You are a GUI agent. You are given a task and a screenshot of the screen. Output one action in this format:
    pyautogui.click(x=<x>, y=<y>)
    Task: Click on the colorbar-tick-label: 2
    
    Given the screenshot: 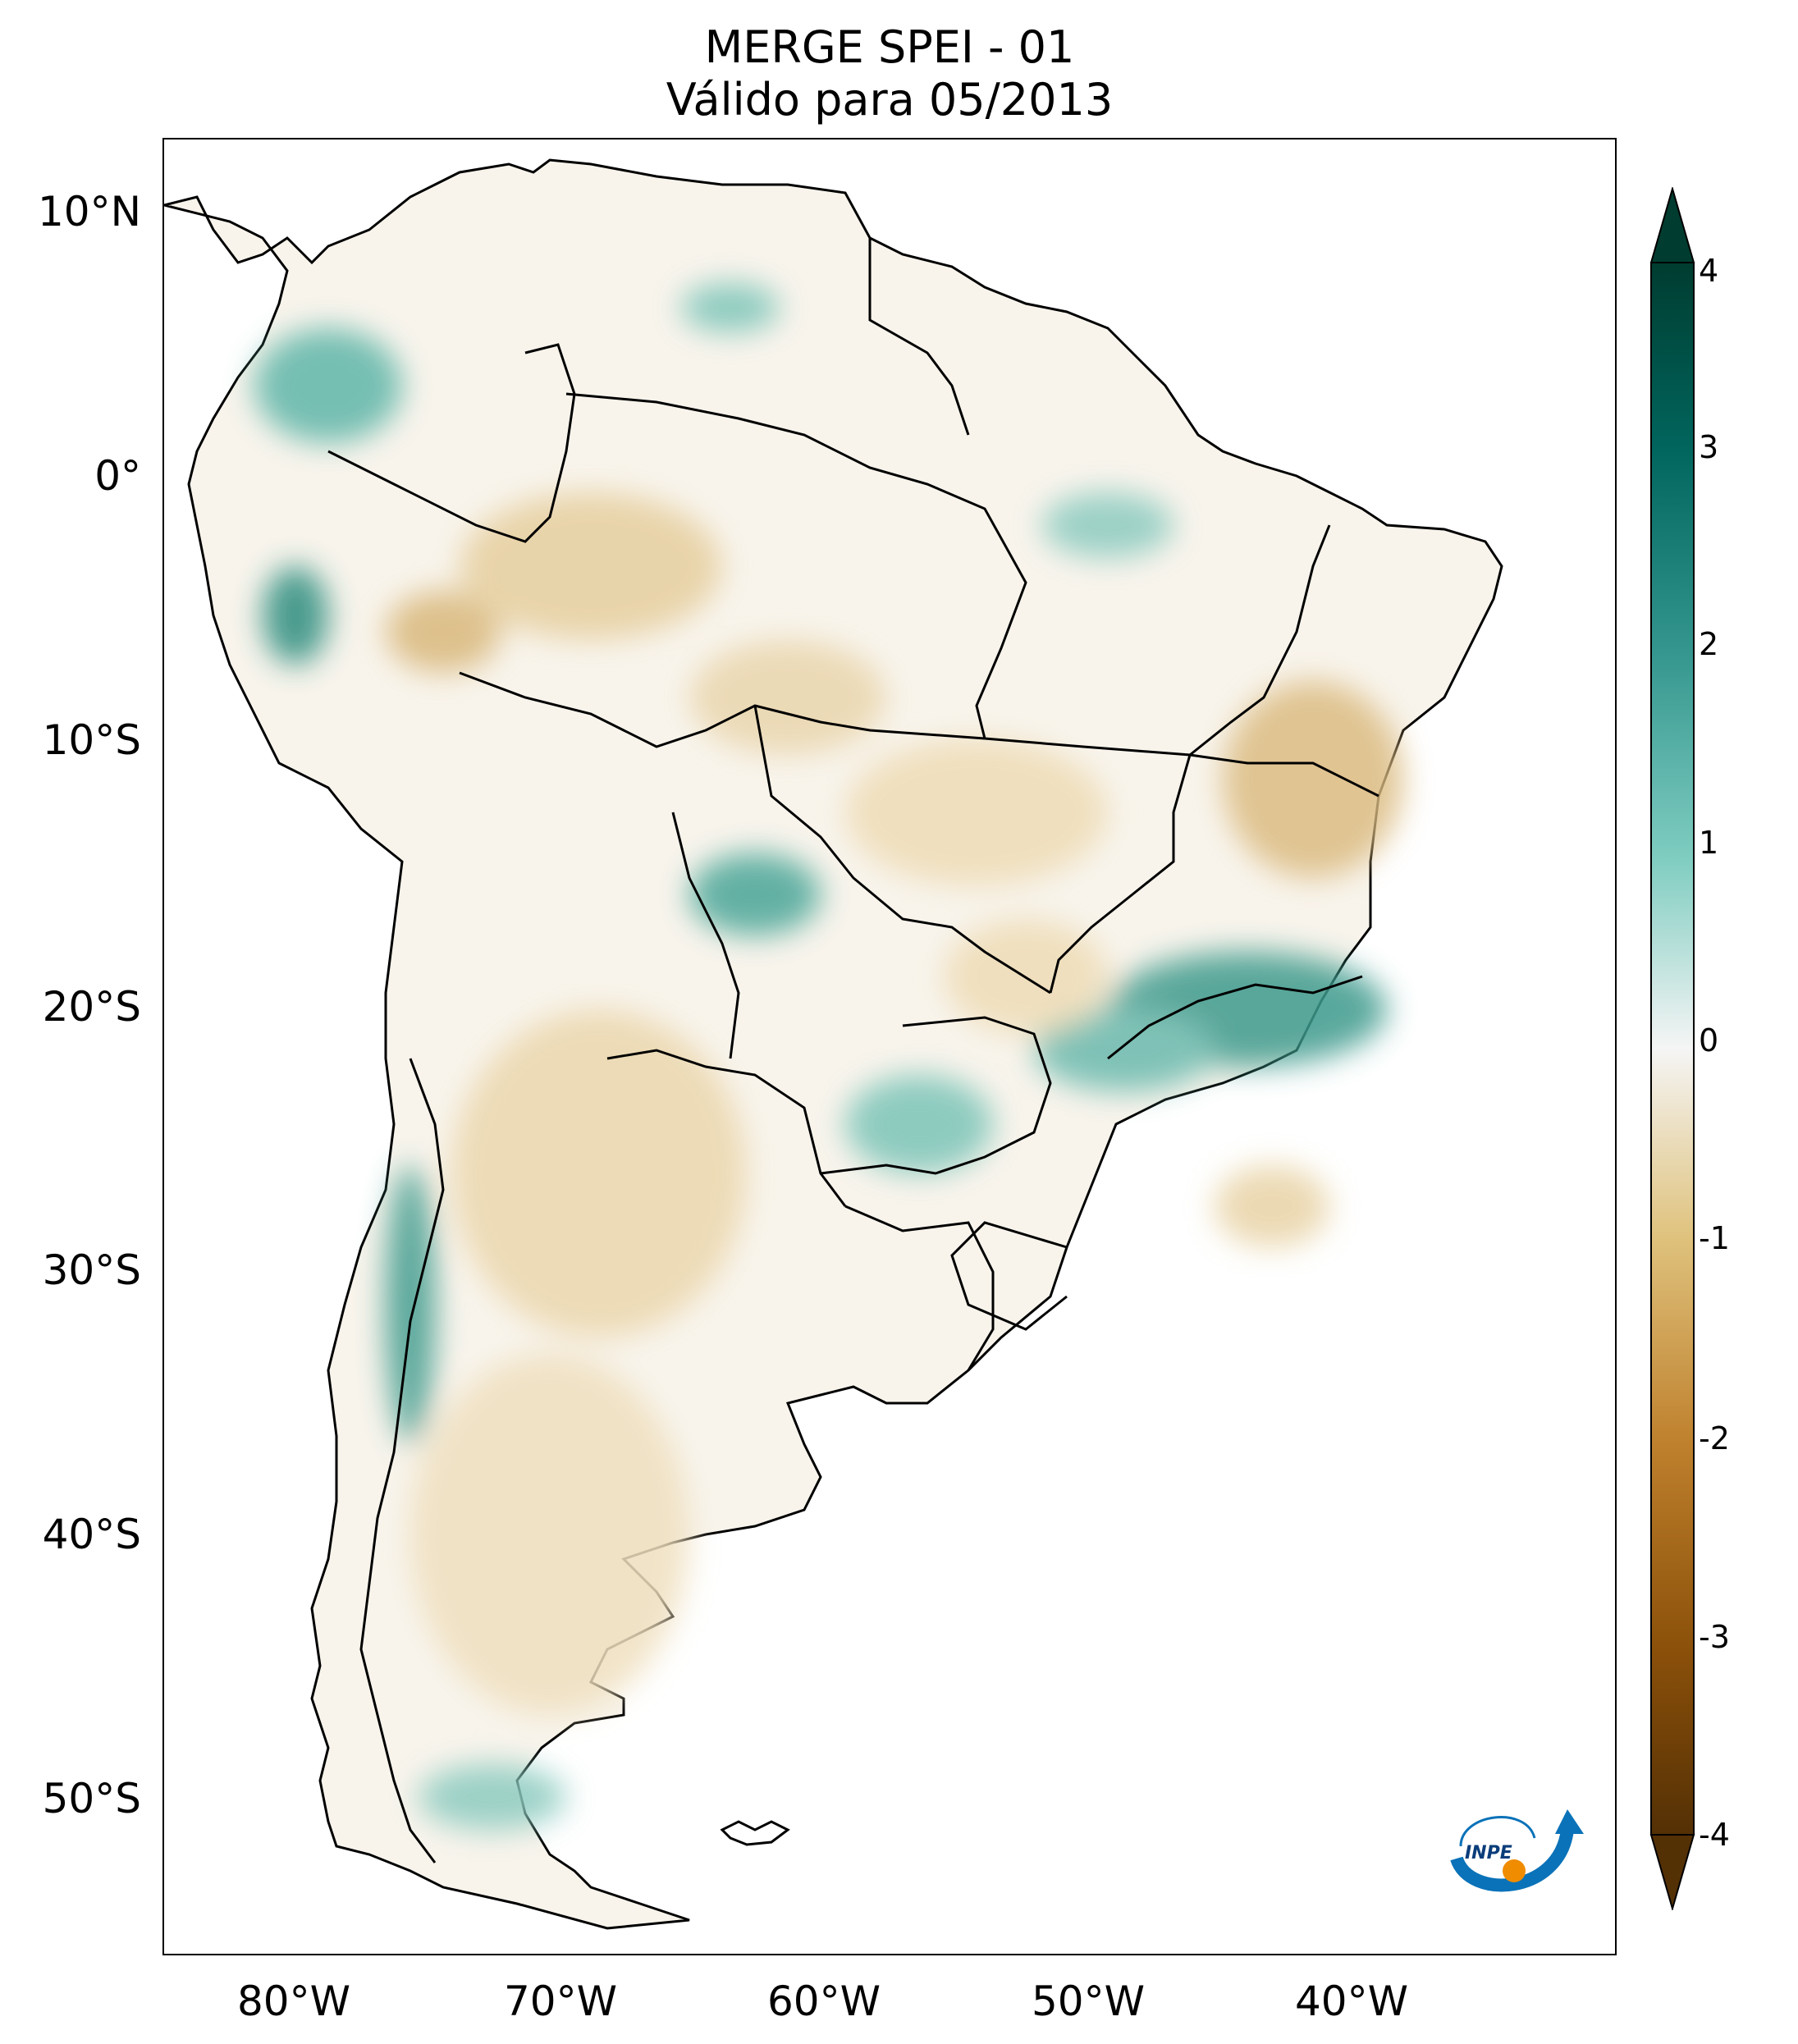 What is the action you would take?
    pyautogui.click(x=1709, y=644)
    